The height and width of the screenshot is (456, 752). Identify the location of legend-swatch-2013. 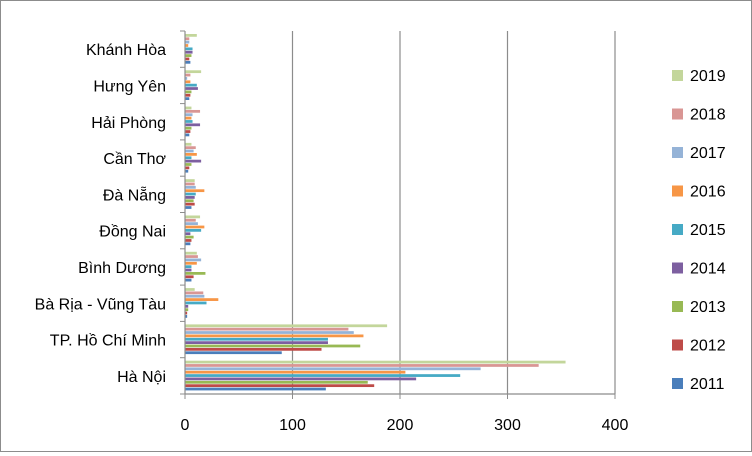
(677, 306).